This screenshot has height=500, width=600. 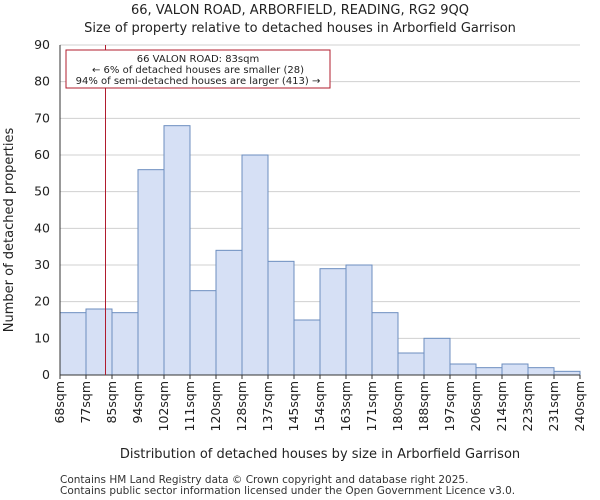 I want to click on bar-163sqm, so click(x=359, y=320).